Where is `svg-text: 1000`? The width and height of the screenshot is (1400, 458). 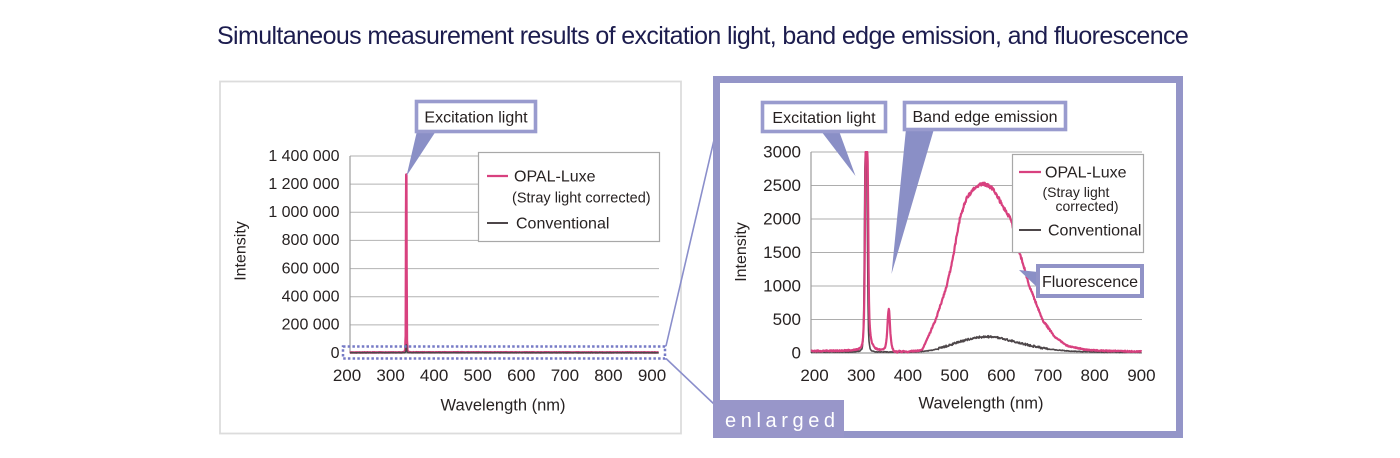 svg-text: 1000 is located at coordinates (782, 286).